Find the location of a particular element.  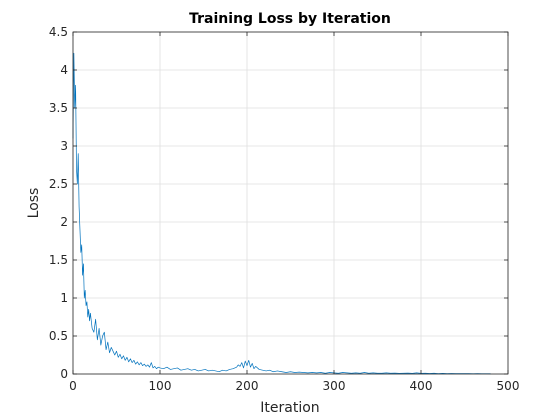

x-tick-label: 300 is located at coordinates (334, 386).